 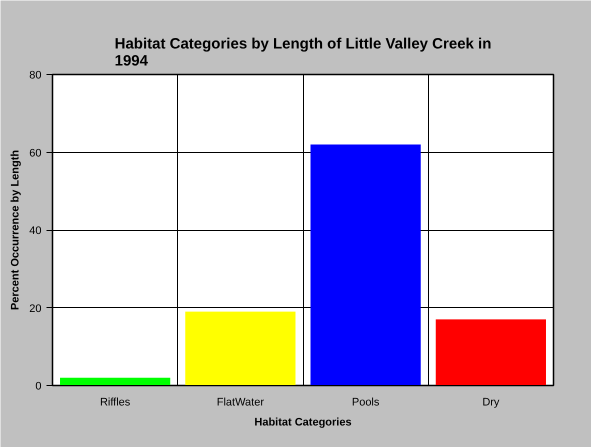 What do you see at coordinates (35, 76) in the screenshot?
I see `y-tick-label: 80` at bounding box center [35, 76].